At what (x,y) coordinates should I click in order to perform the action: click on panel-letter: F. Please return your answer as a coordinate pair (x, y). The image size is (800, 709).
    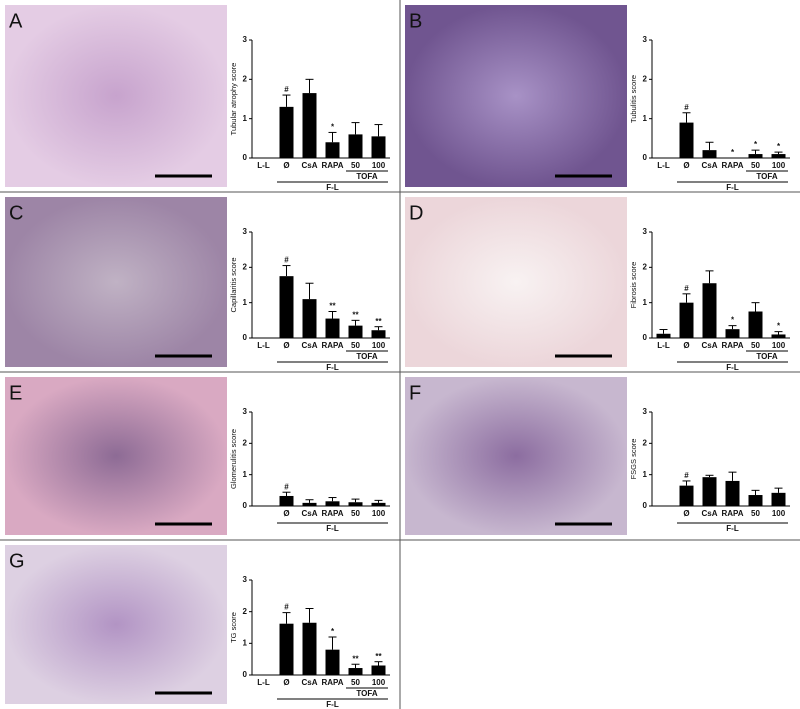
    Looking at the image, I should click on (415, 393).